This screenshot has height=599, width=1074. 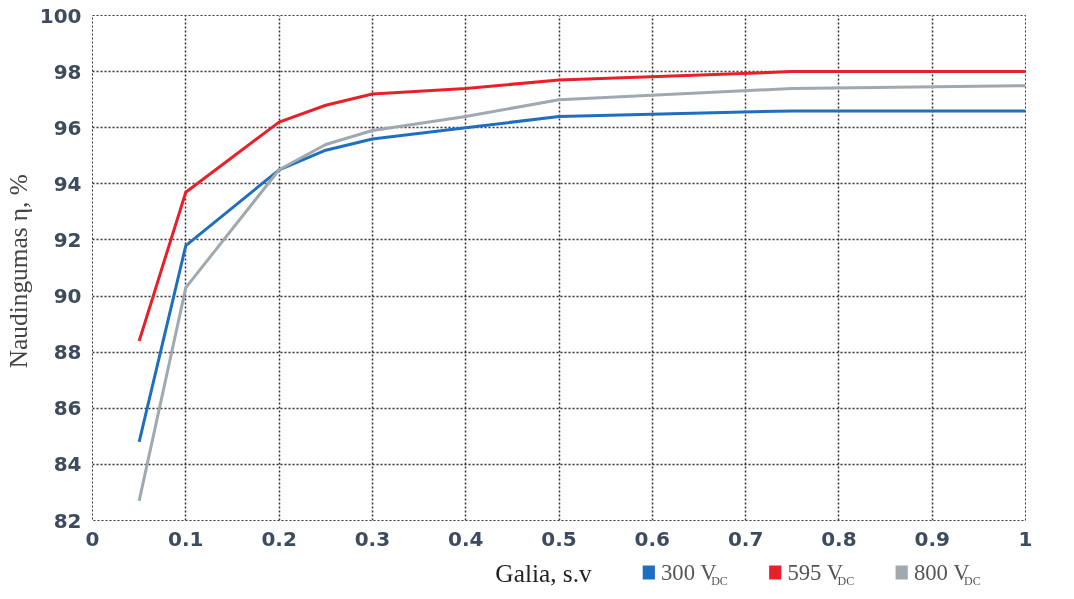 What do you see at coordinates (67, 520) in the screenshot?
I see `y-tick-label: 82` at bounding box center [67, 520].